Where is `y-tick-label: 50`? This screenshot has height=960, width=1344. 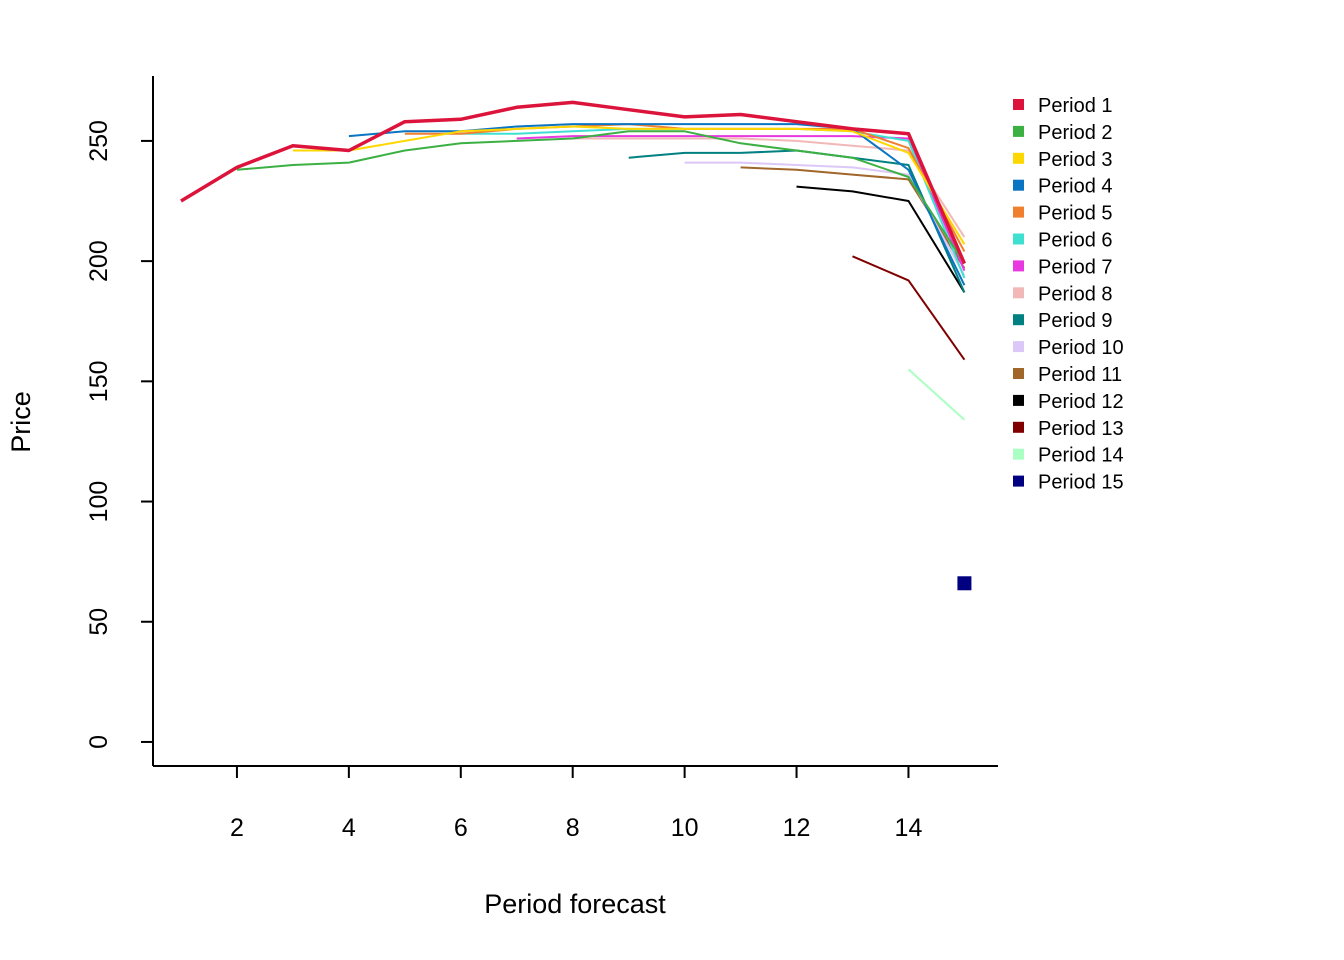
y-tick-label: 50 is located at coordinates (99, 622).